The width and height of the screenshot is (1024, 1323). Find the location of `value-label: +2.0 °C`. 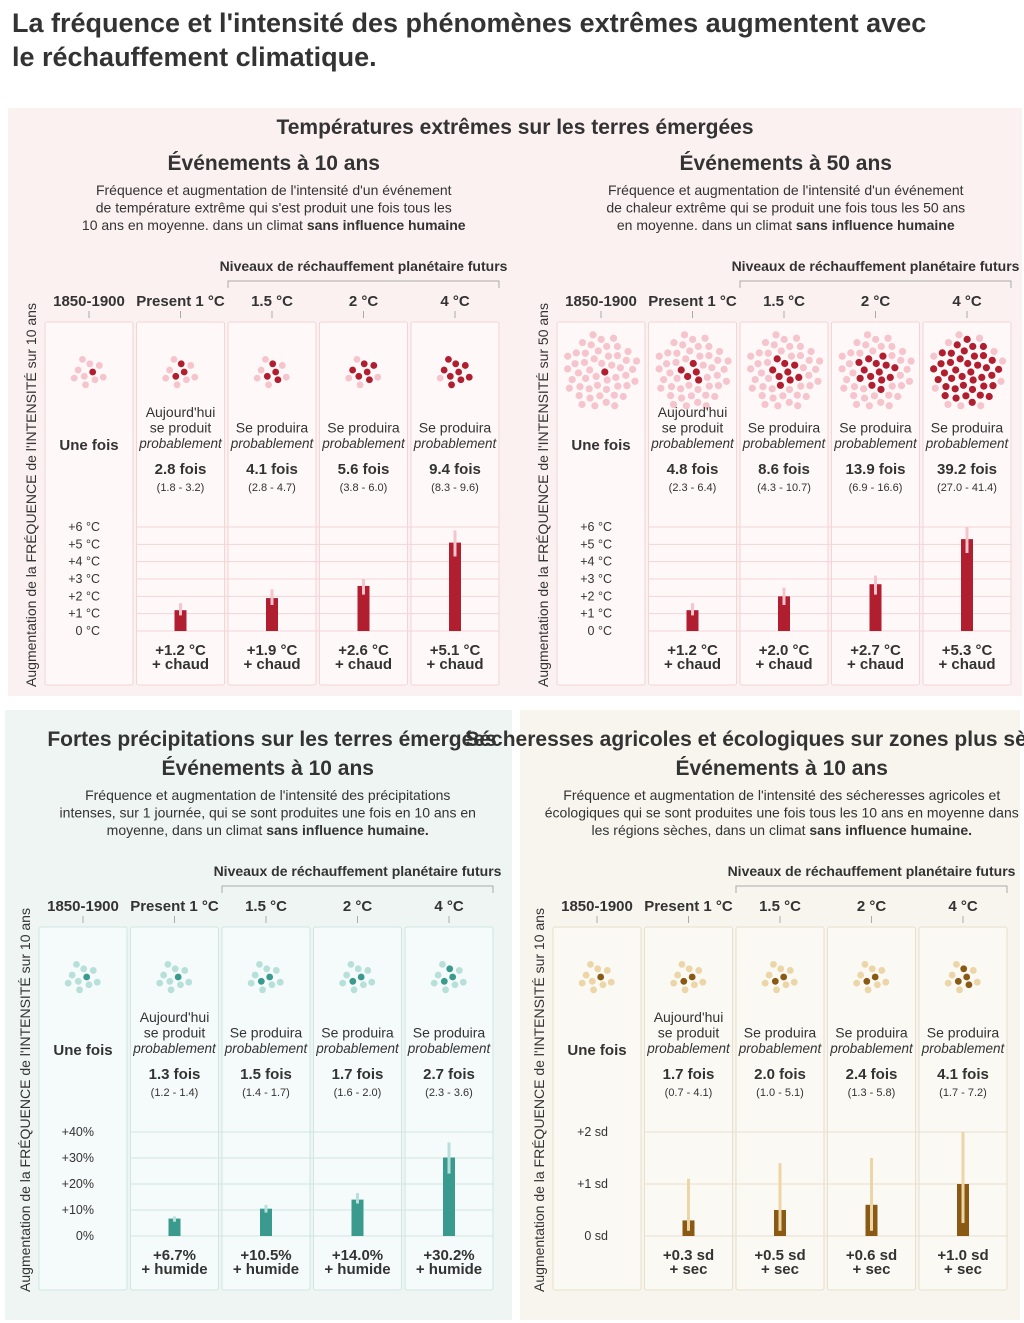

value-label: +2.0 °C is located at coordinates (784, 650).